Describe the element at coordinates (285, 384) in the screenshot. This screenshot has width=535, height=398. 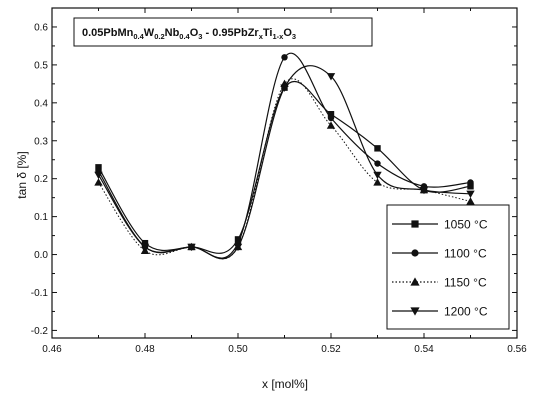
I see `x-axis-title: x [mol%]` at that location.